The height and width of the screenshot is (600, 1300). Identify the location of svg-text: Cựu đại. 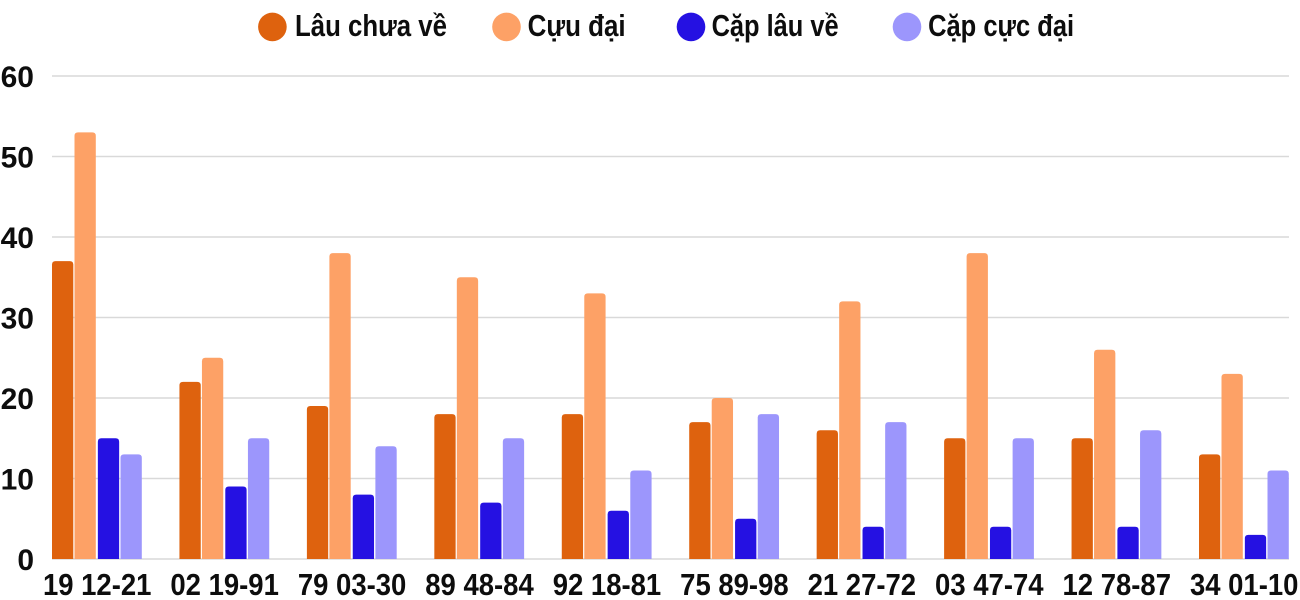
(577, 26).